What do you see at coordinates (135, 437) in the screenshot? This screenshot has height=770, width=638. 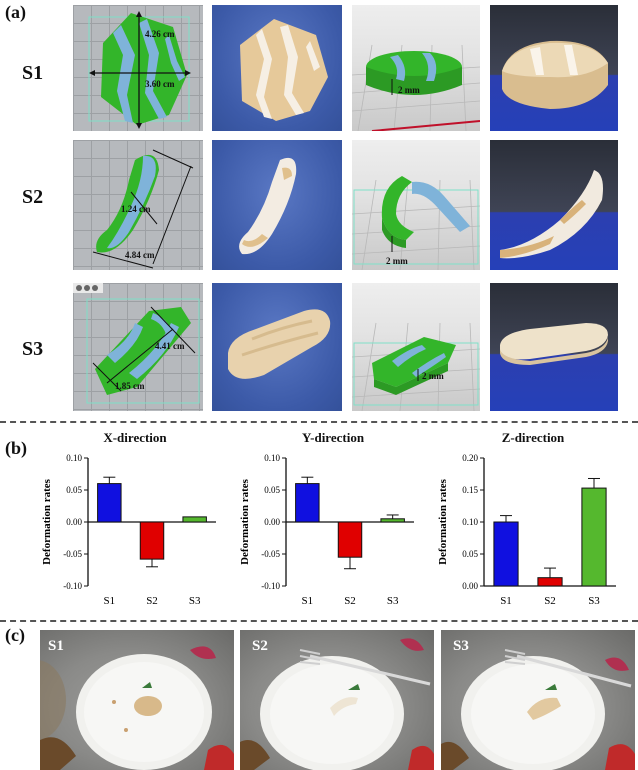 I see `chart-title: X-direction` at bounding box center [135, 437].